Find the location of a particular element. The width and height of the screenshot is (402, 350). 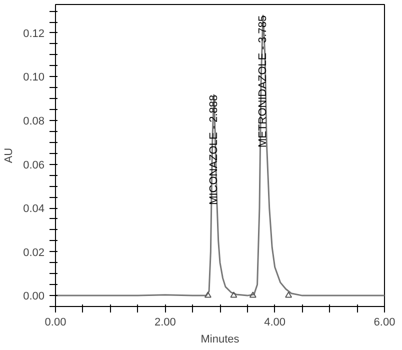

y-tick-label: 0.08 is located at coordinates (34, 121).